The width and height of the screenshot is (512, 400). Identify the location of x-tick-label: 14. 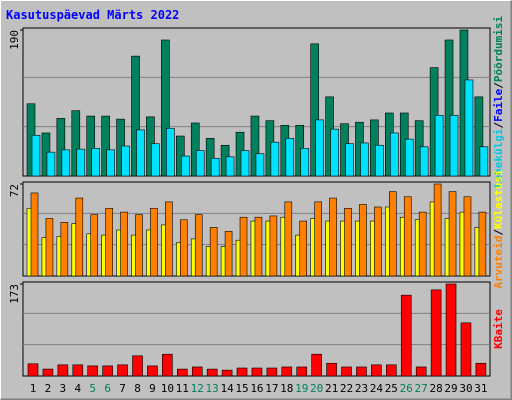
(227, 388).